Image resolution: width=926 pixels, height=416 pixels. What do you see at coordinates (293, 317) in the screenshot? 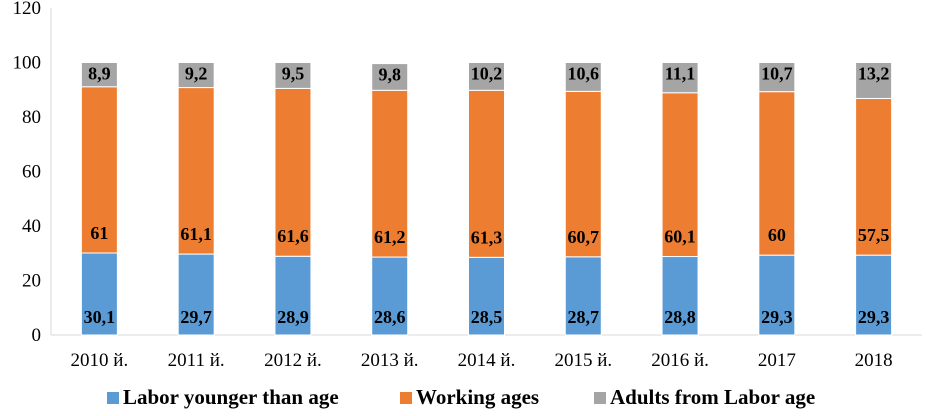
I see `data-label: 28,9` at bounding box center [293, 317].